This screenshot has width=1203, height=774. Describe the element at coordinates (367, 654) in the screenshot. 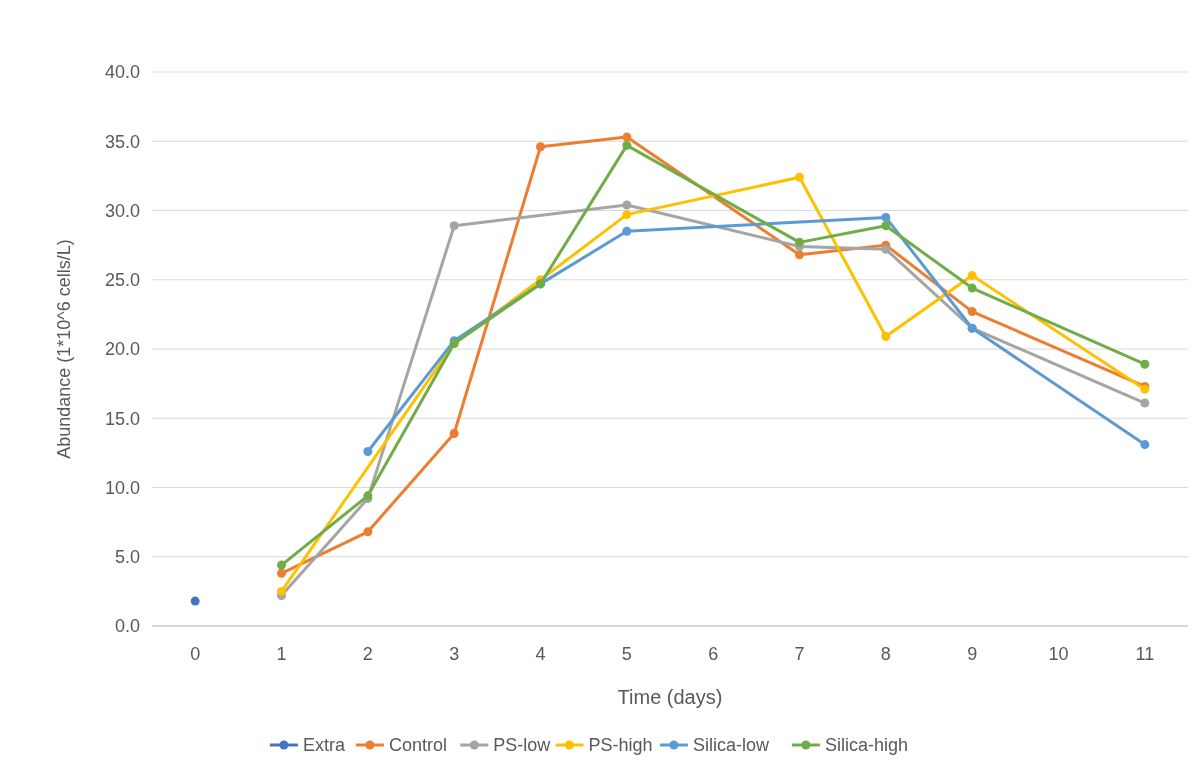

I see `x-tick-label: 2` at that location.